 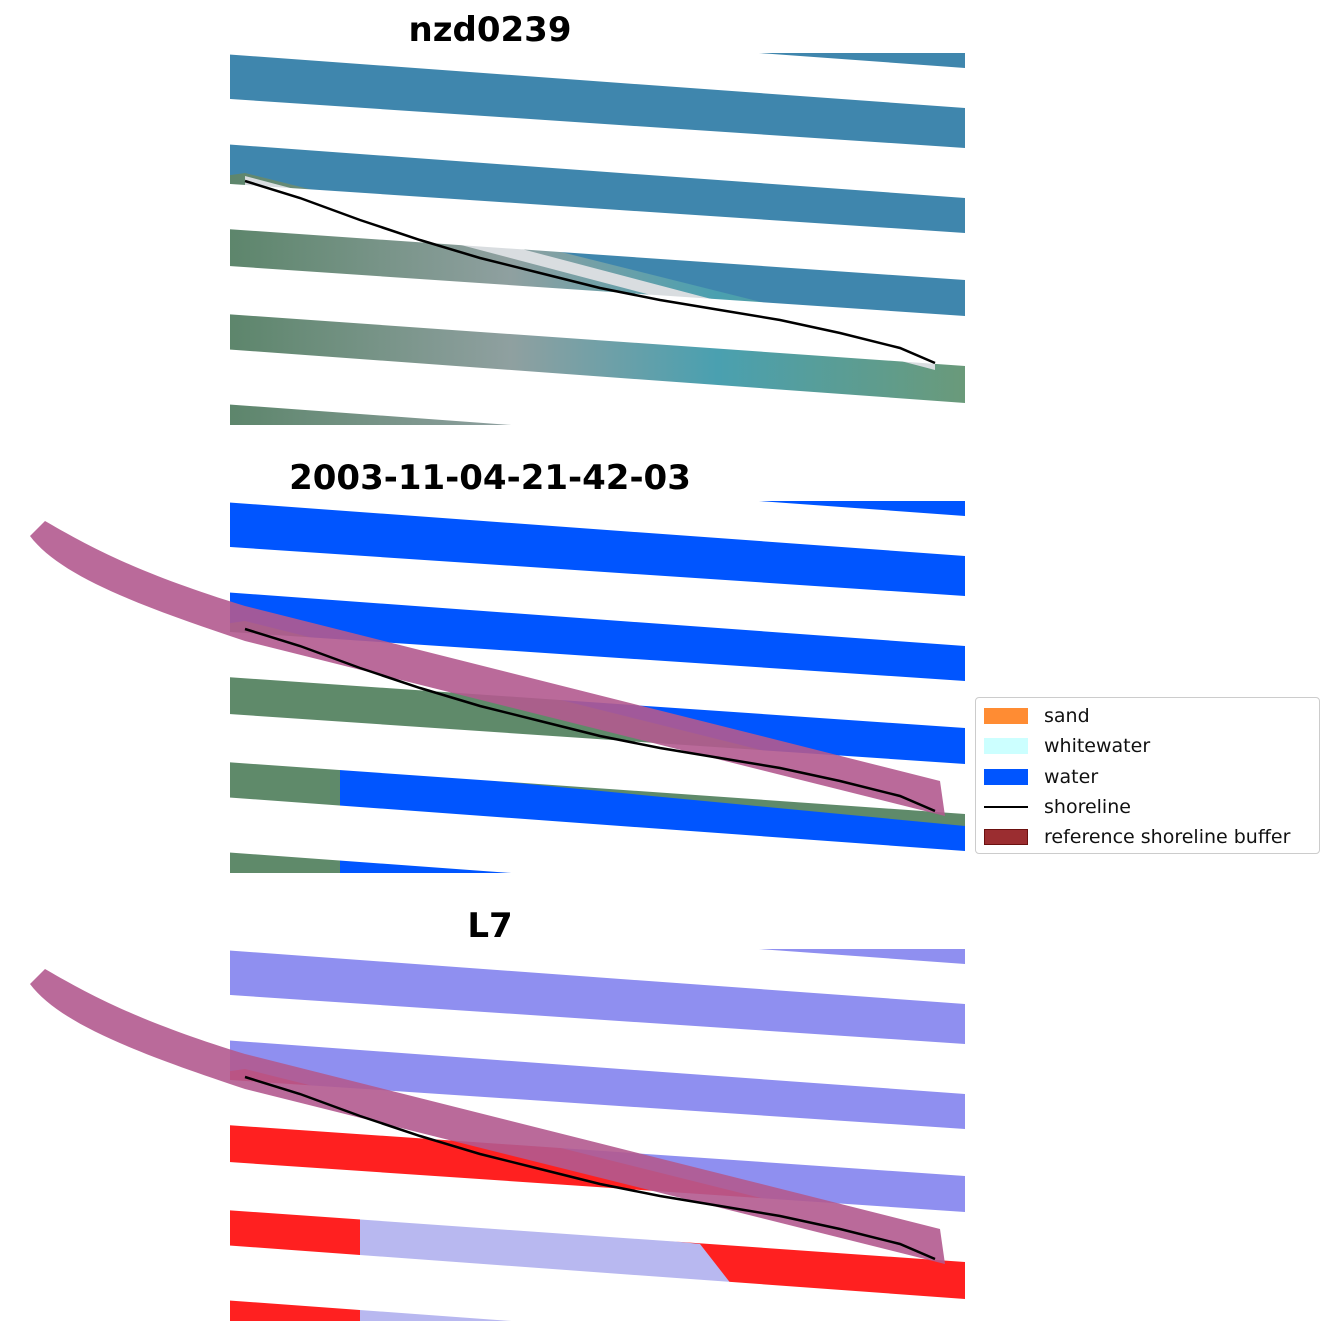 I want to click on legend-item-buffer: reference shoreline buffer, so click(x=1137, y=837).